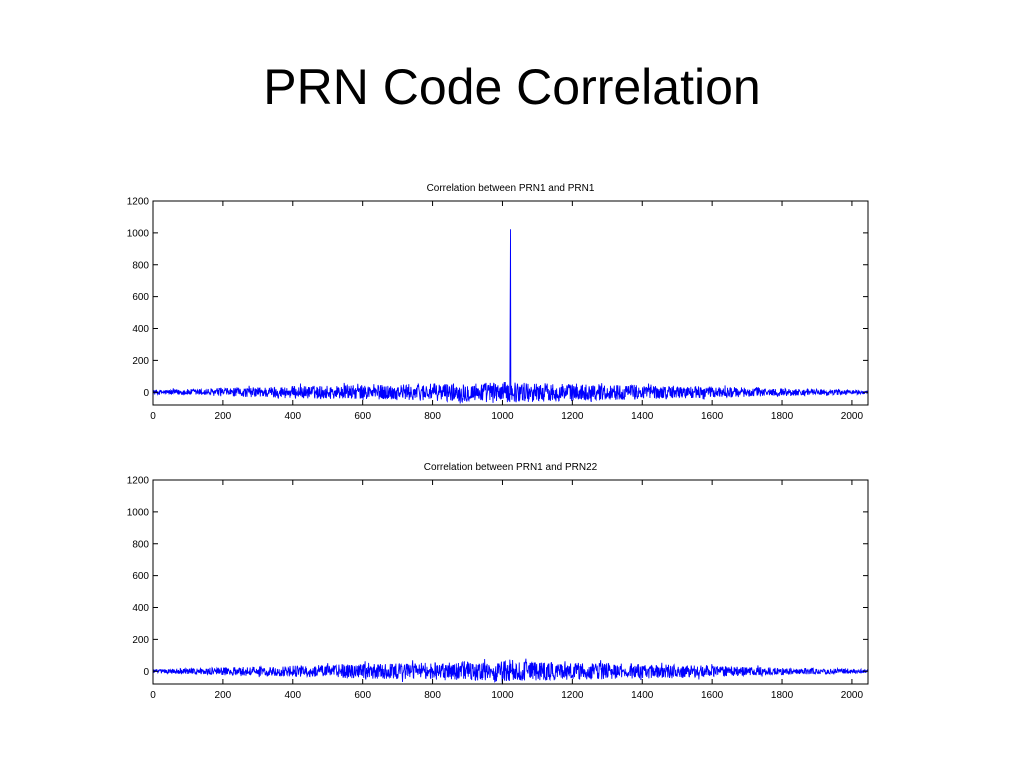 Image resolution: width=1024 pixels, height=768 pixels. I want to click on slide-title: PRN Code Correlation, so click(512, 87).